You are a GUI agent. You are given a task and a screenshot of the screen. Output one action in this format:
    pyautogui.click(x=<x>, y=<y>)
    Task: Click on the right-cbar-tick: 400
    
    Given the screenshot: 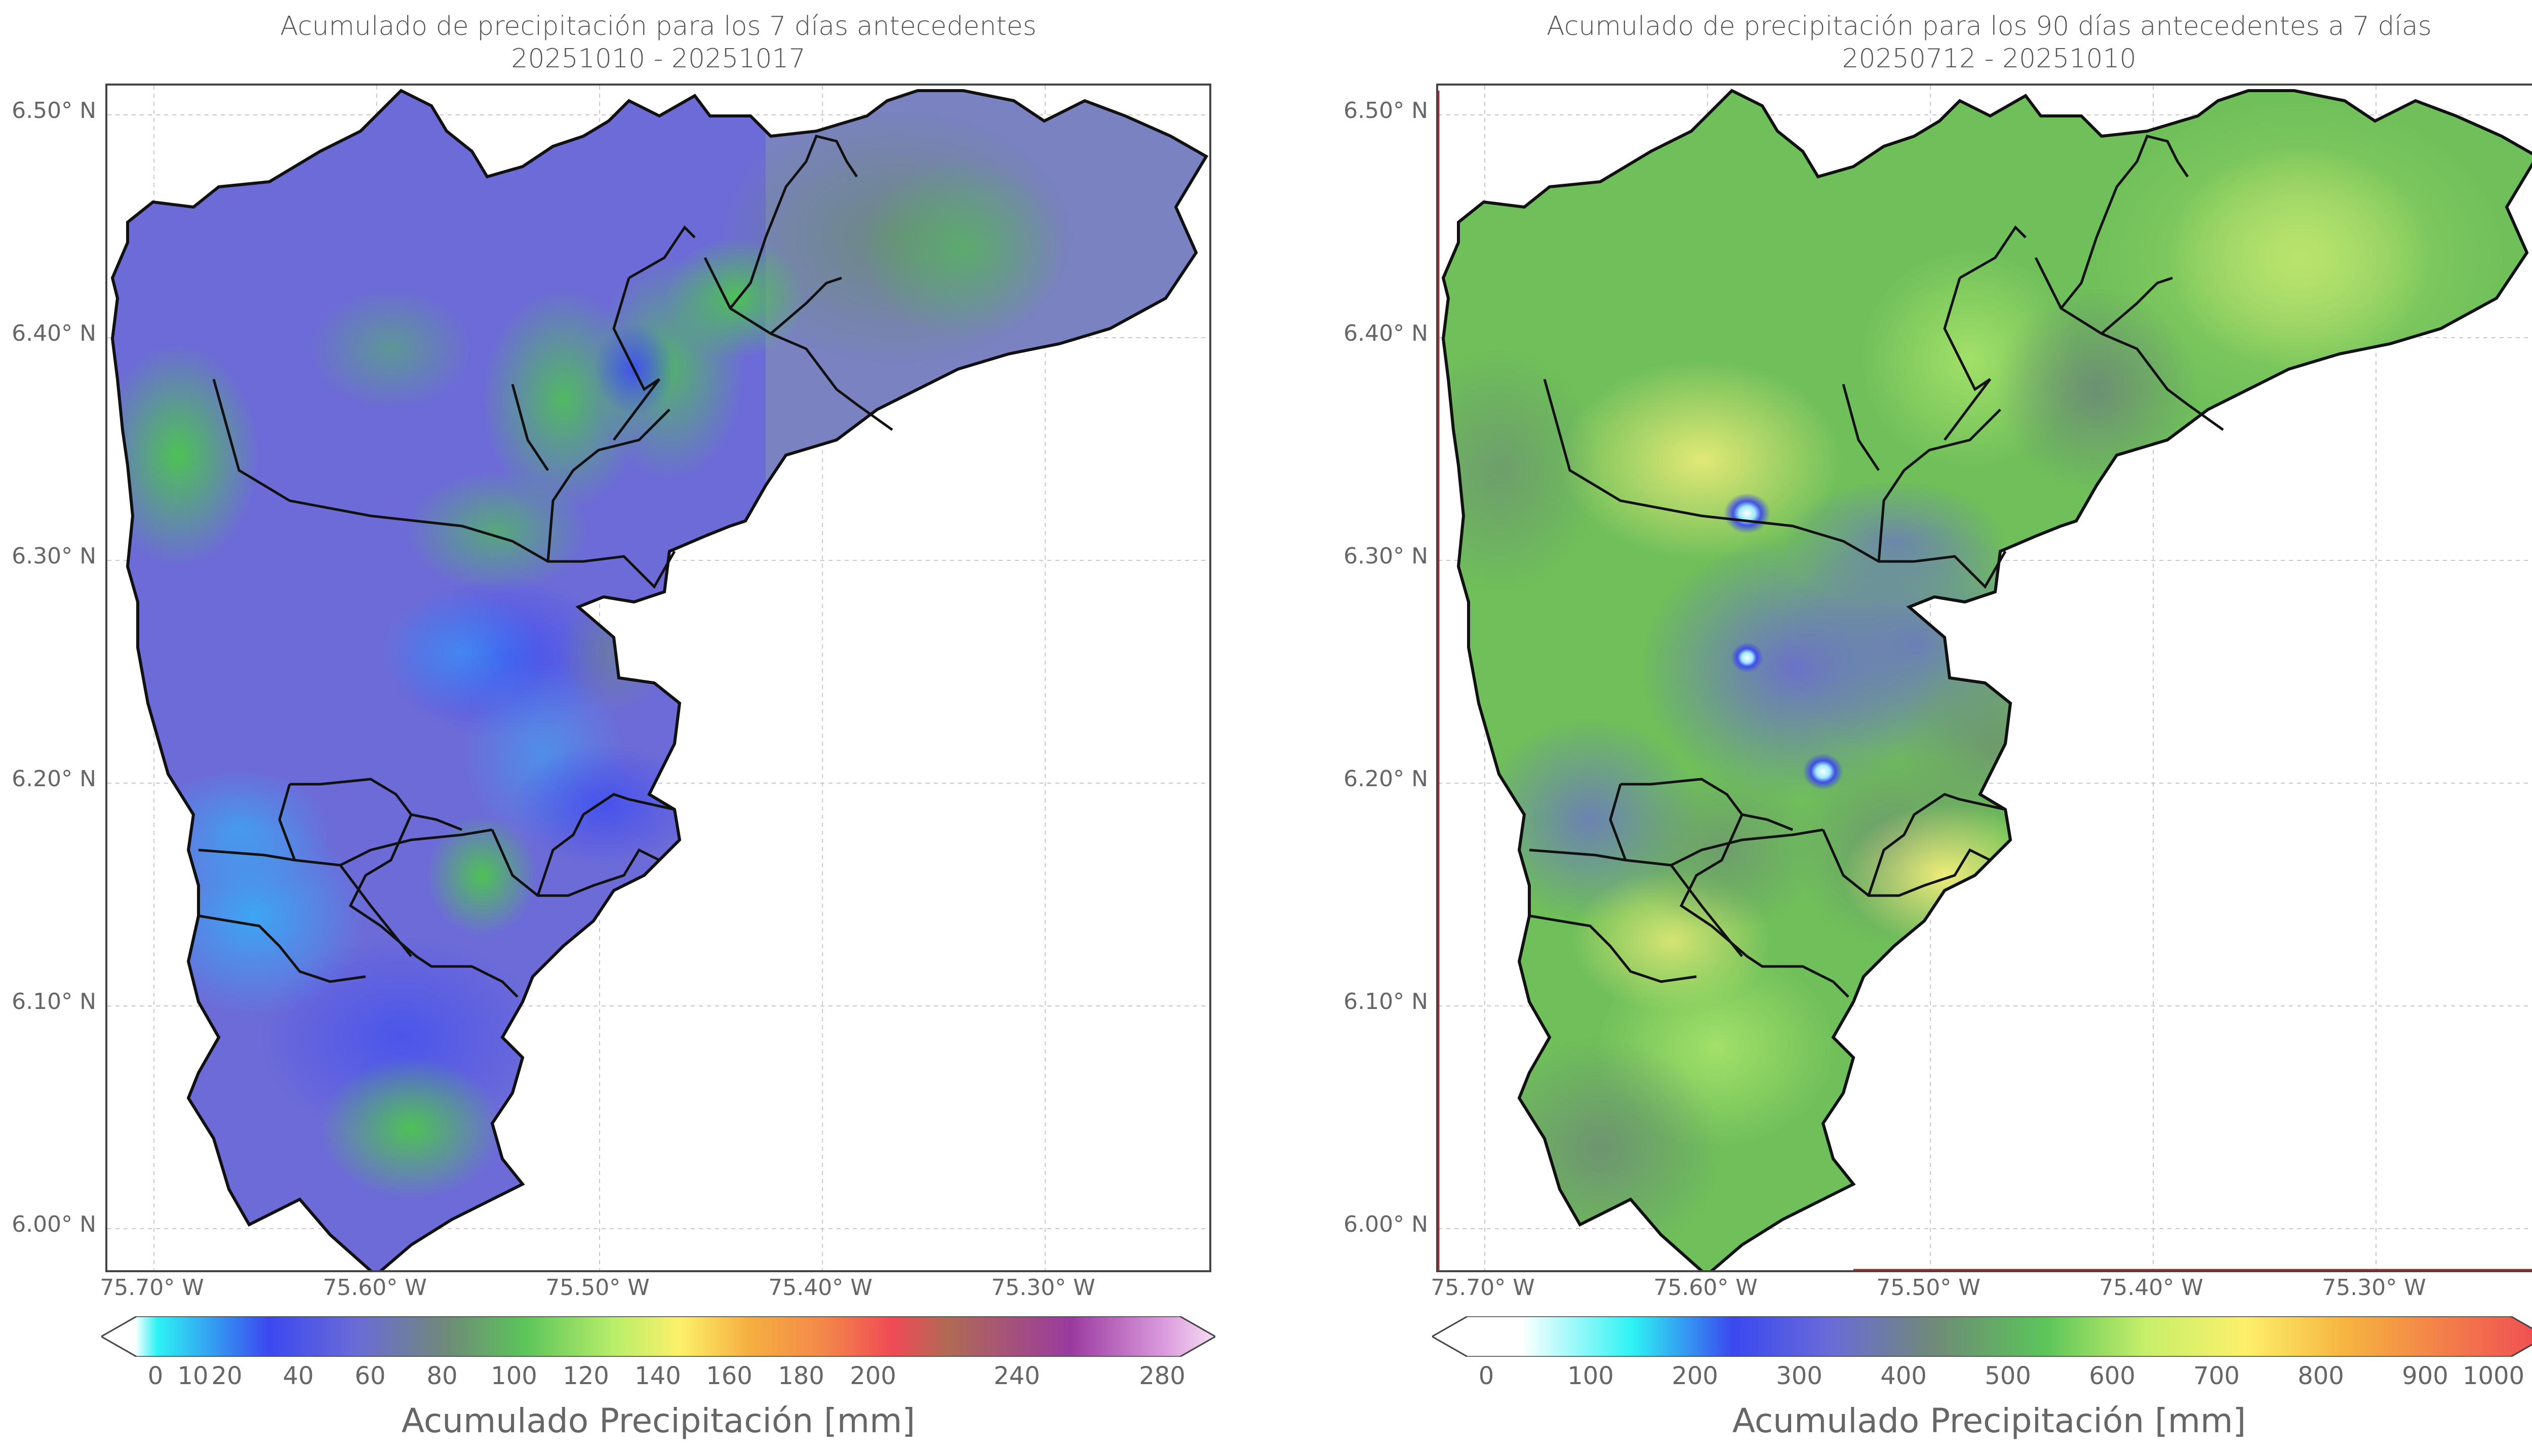 What is the action you would take?
    pyautogui.click(x=1903, y=1376)
    